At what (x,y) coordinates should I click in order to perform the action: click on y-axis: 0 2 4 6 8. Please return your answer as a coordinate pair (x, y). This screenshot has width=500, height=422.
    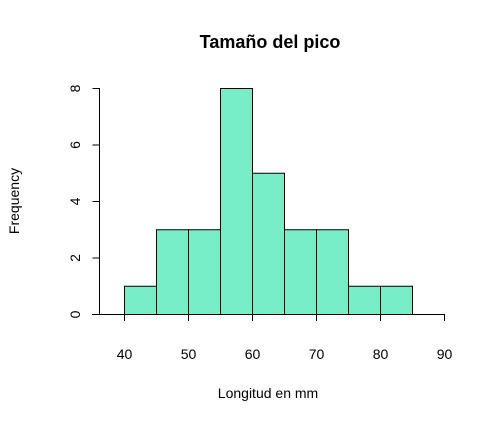
    Looking at the image, I should click on (83, 201).